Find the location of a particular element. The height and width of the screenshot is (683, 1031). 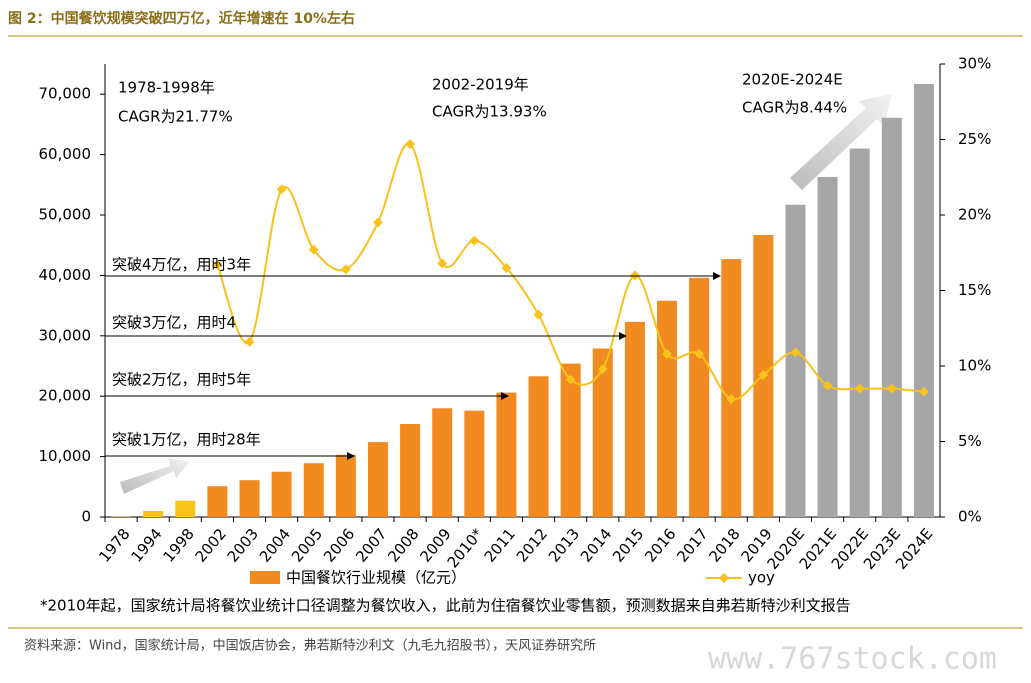

x-tick-label: 2018 is located at coordinates (724, 545).